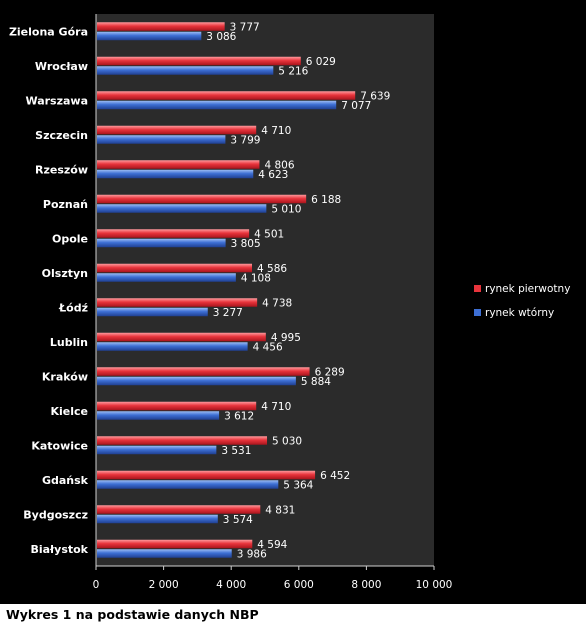 This screenshot has height=626, width=586. What do you see at coordinates (287, 441) in the screenshot?
I see `data-label: 5 030` at bounding box center [287, 441].